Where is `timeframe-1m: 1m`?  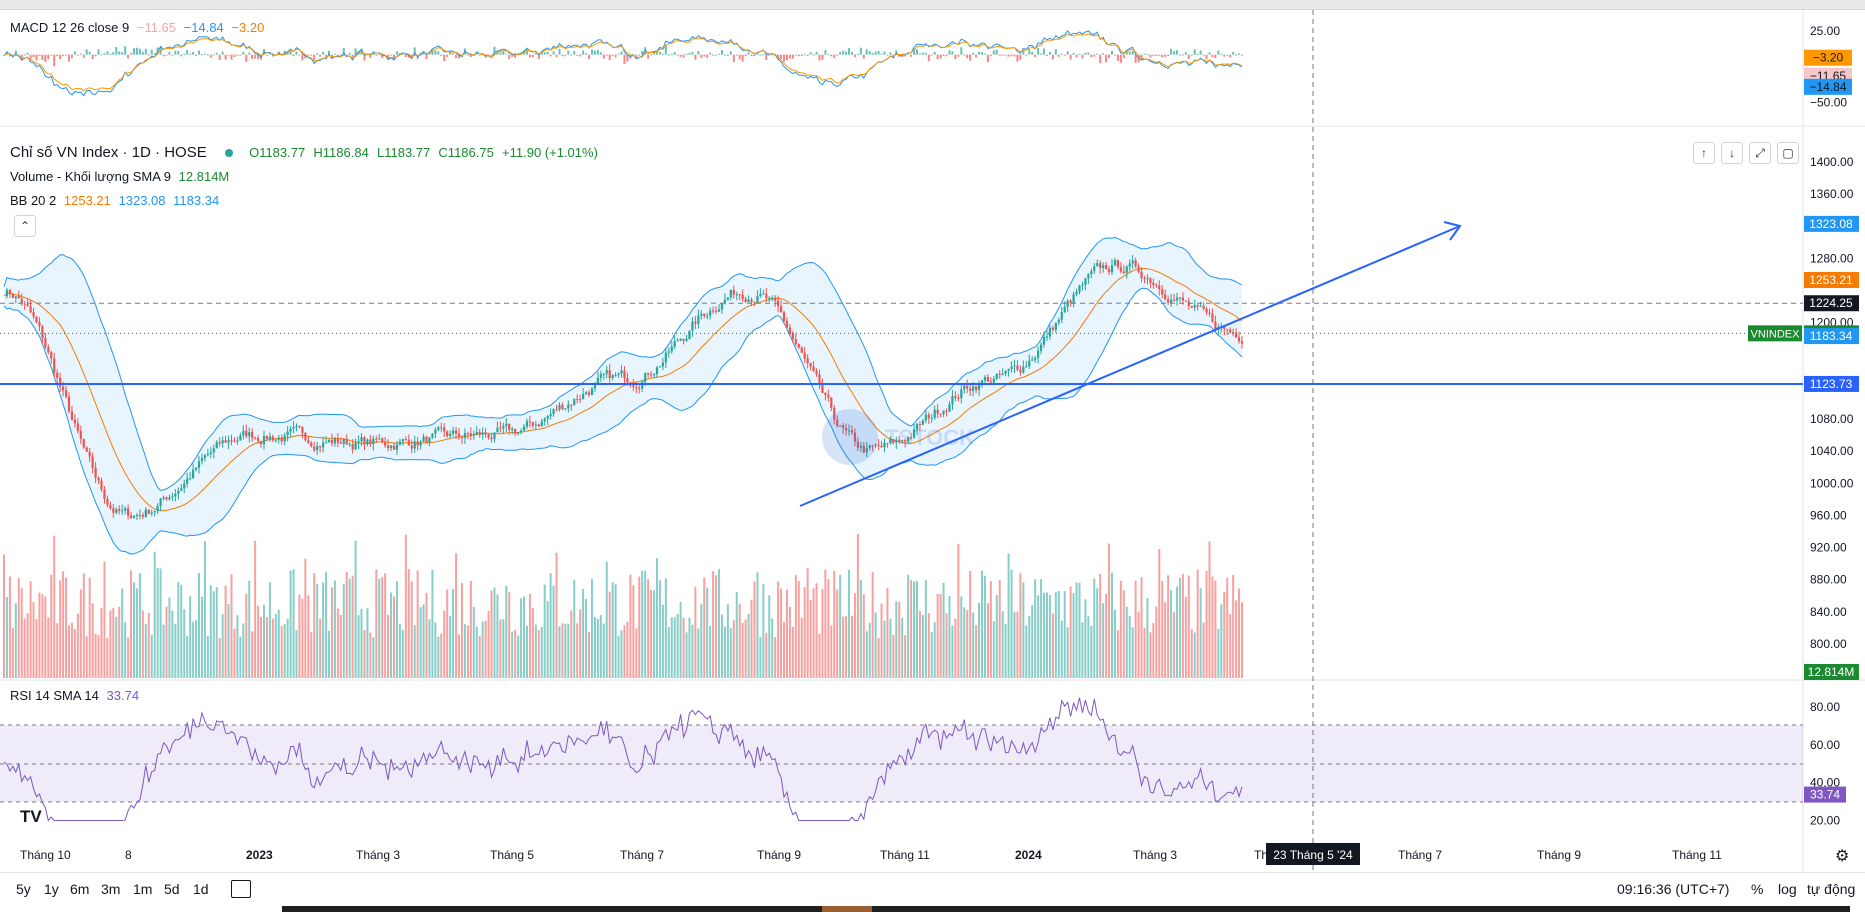 timeframe-1m: 1m is located at coordinates (143, 889).